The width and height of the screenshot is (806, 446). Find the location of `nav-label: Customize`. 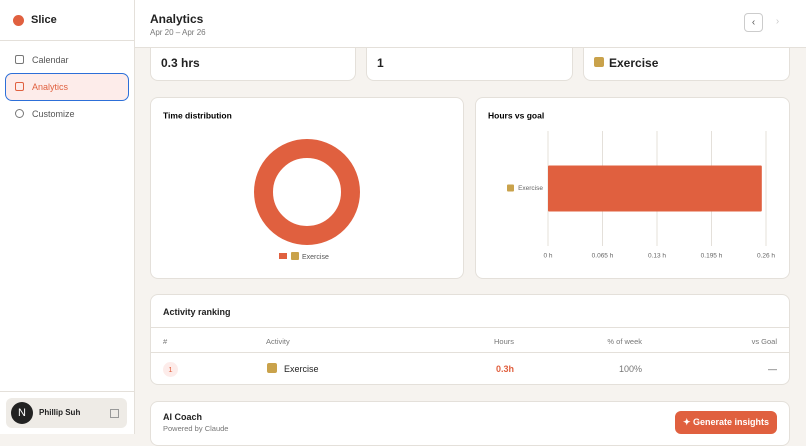

nav-label: Customize is located at coordinates (53, 114).